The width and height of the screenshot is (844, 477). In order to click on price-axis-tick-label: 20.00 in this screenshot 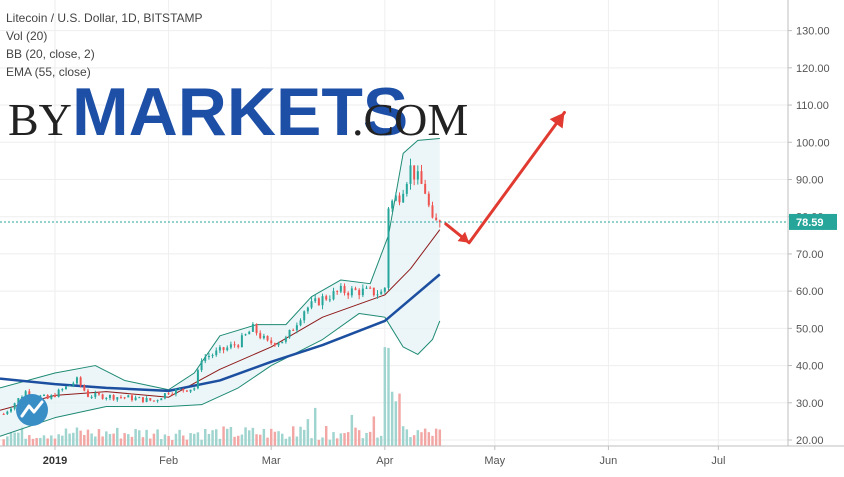, I will do `click(810, 441)`.